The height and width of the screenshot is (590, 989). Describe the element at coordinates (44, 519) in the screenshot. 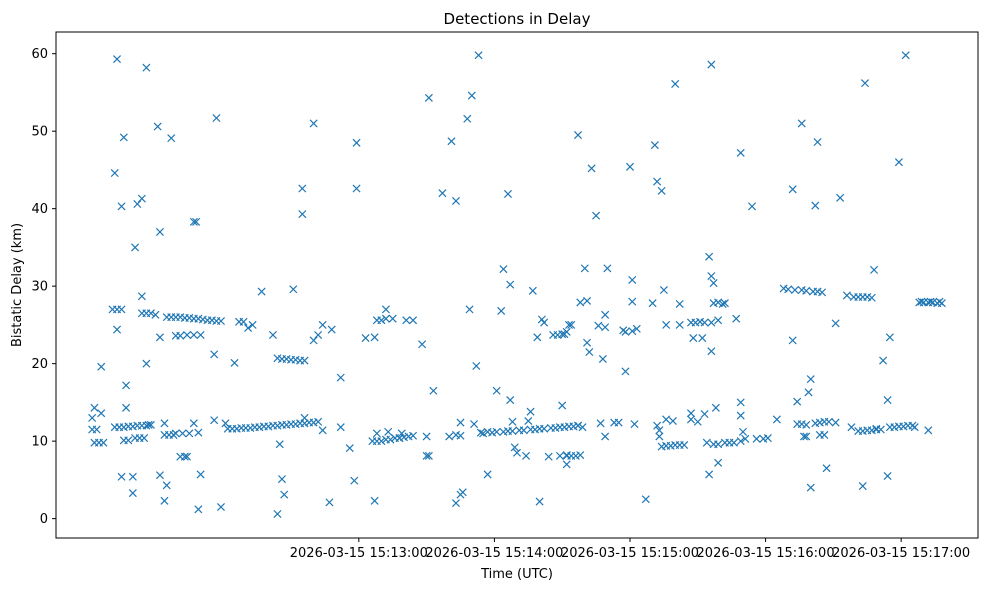

I see `y-tick-label: 0` at that location.